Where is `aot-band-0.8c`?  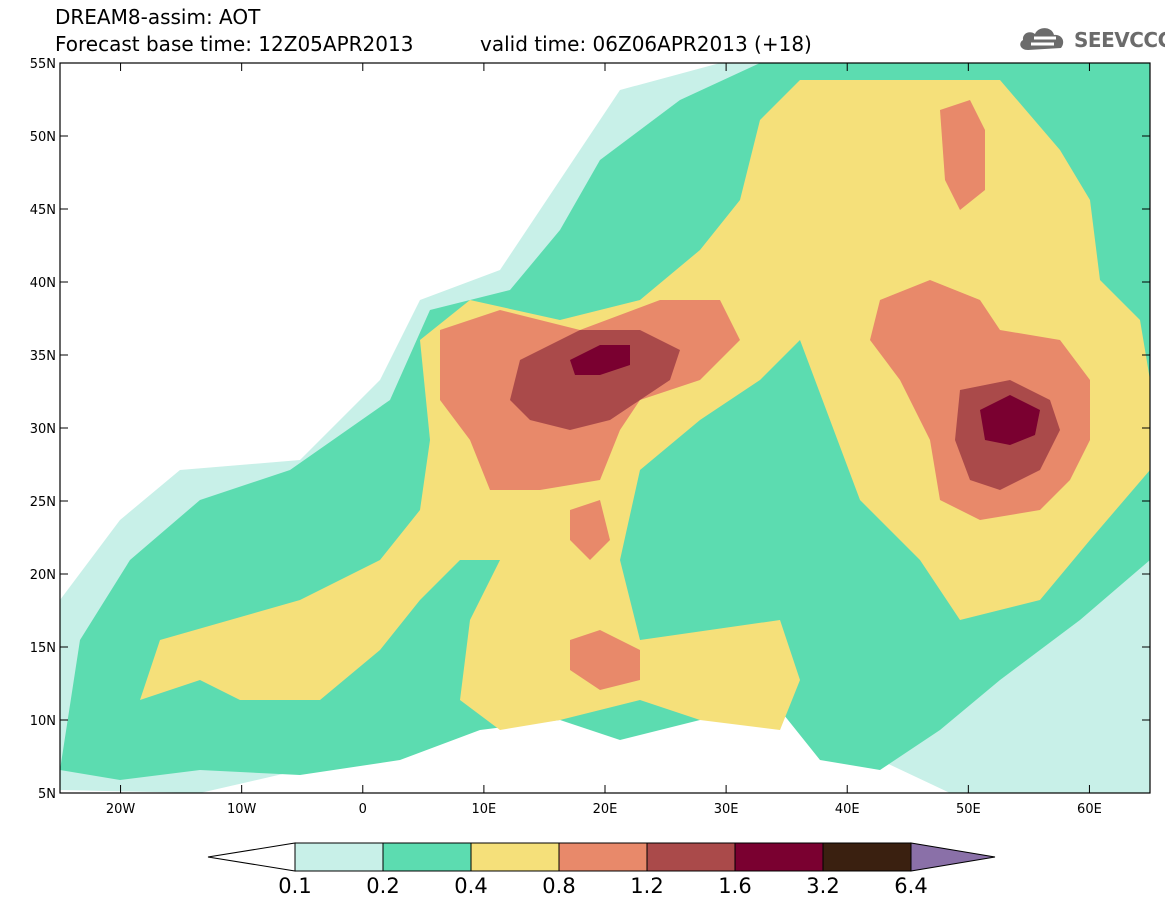
aot-band-0.8c is located at coordinates (962, 155).